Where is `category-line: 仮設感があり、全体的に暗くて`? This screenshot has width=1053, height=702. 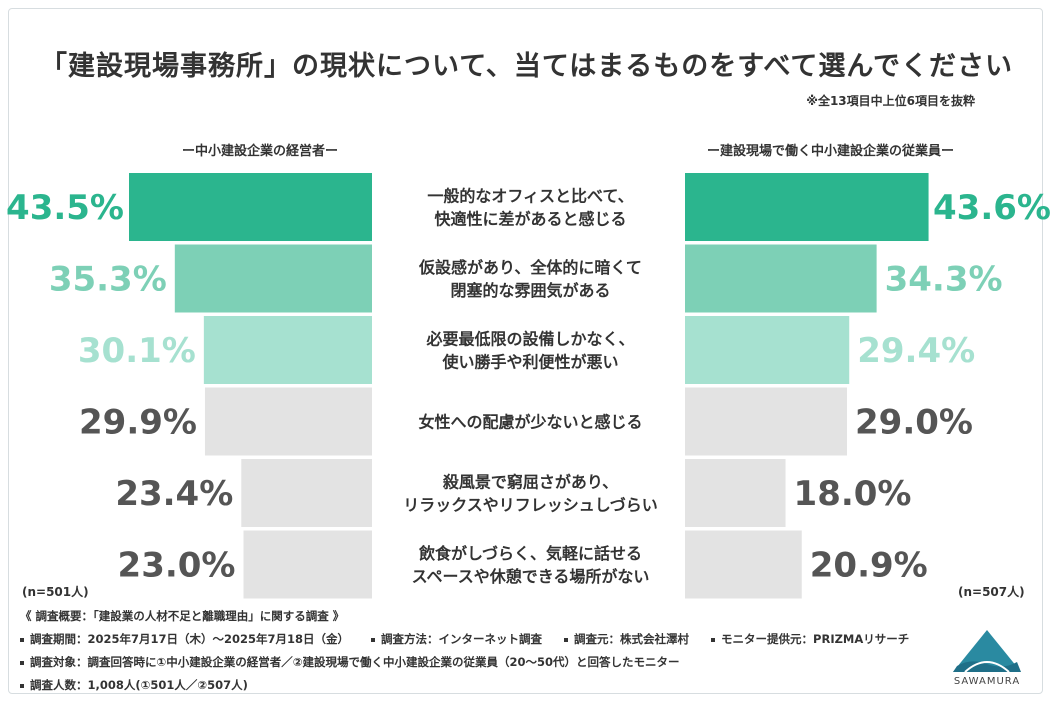 category-line: 仮設感があり、全体的に暗くて is located at coordinates (530, 267).